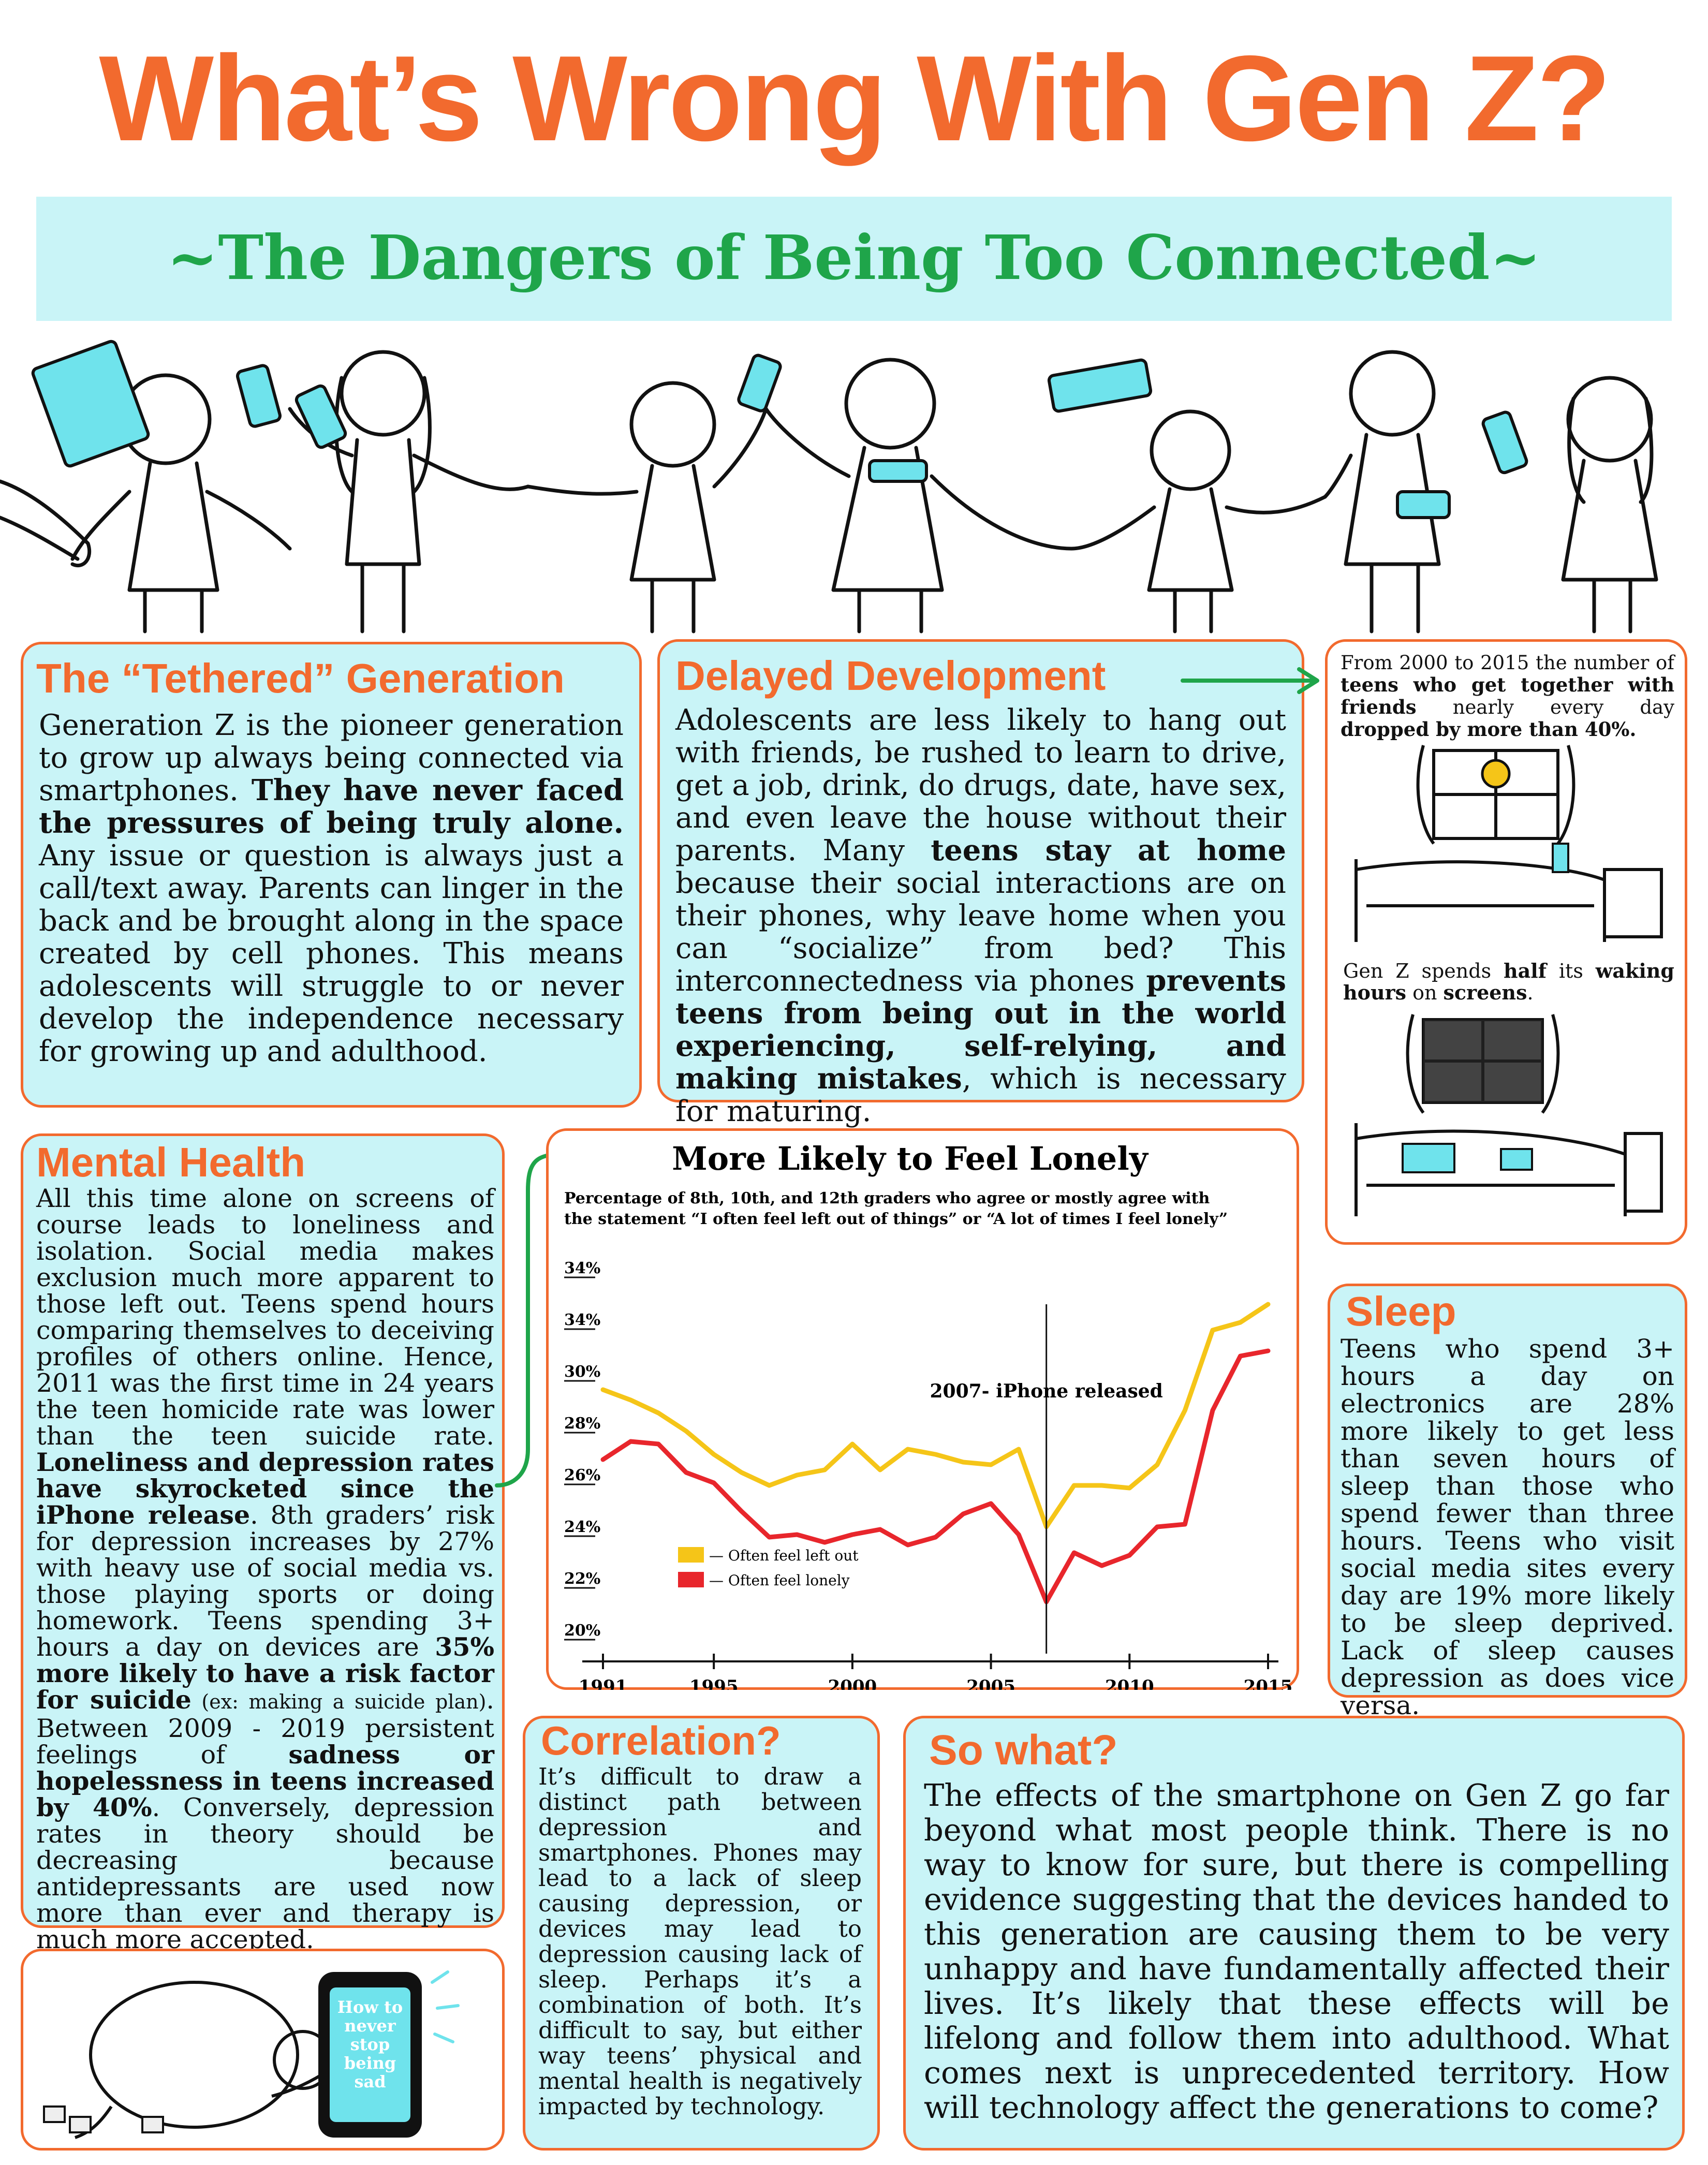 Image resolution: width=1708 pixels, height=2165 pixels. I want to click on sleep-heading: Sleep, so click(1401, 1311).